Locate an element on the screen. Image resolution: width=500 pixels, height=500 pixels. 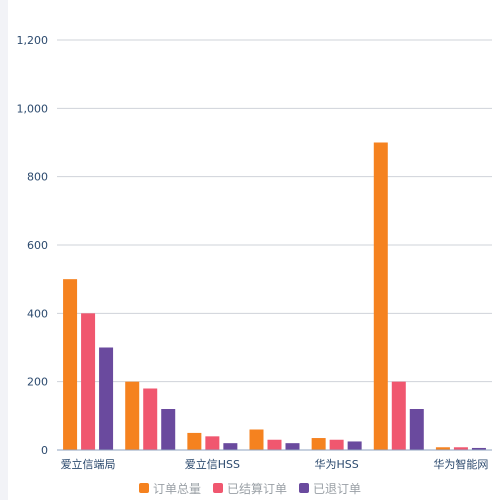
legend-swatch-settled-orders is located at coordinates (217, 488).